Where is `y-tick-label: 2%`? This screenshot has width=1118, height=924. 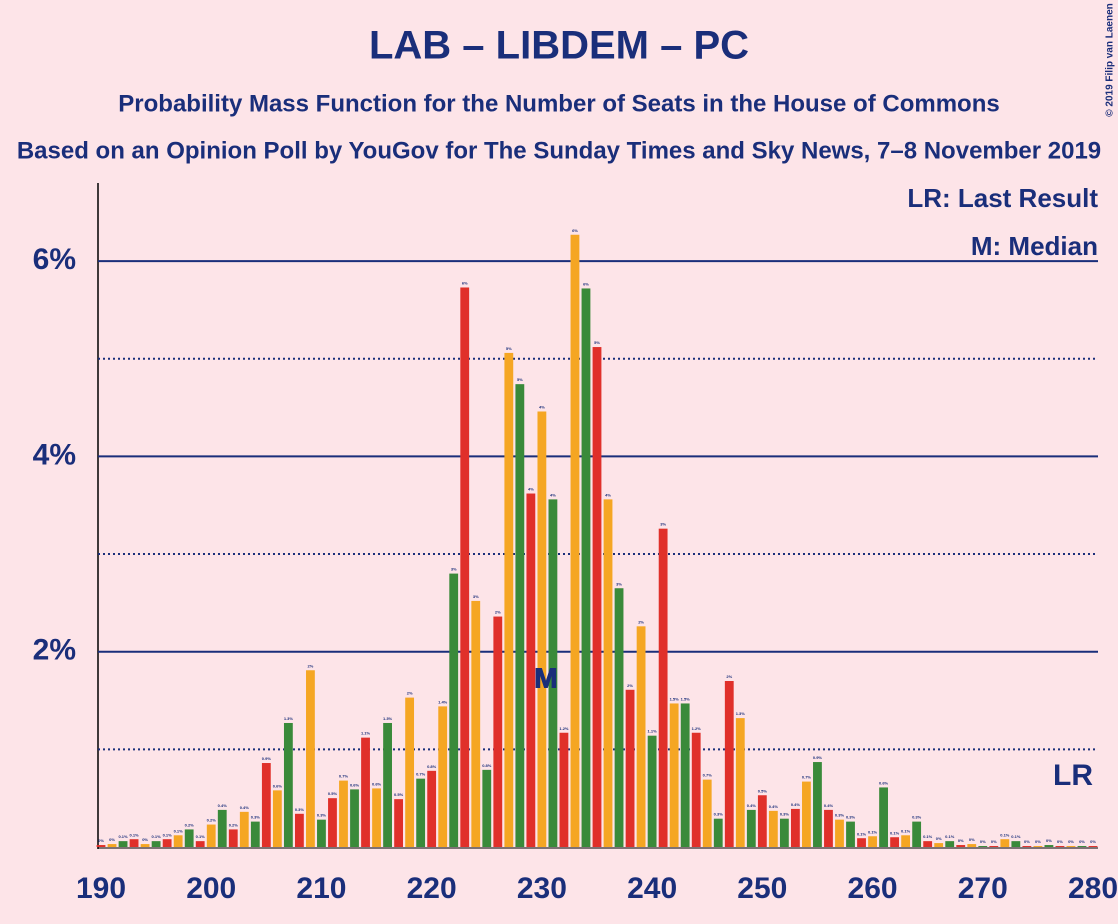
y-tick-label: 2% is located at coordinates (54, 650).